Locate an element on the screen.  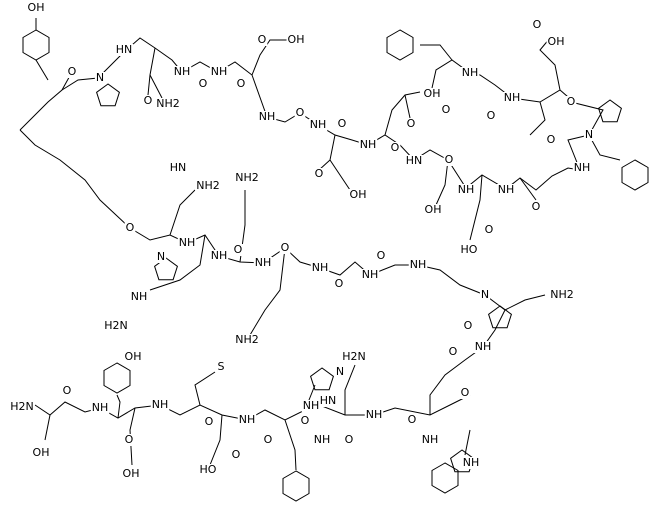
atom-label: HN is located at coordinates (328, 400).